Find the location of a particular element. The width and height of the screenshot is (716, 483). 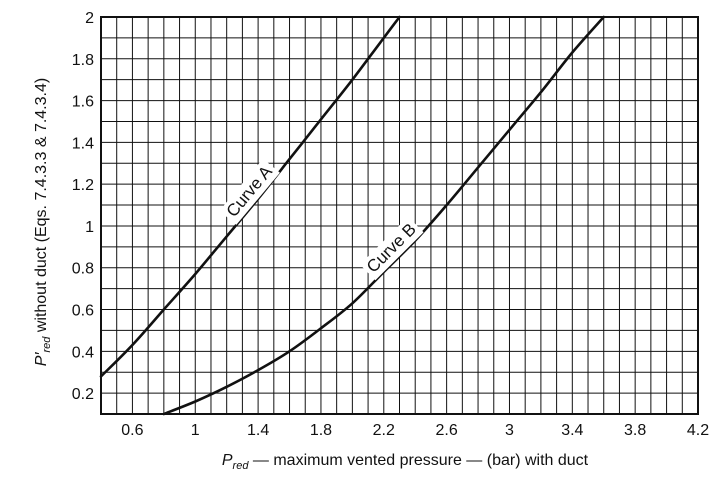

x-tick-label: 1.8 is located at coordinates (321, 430).